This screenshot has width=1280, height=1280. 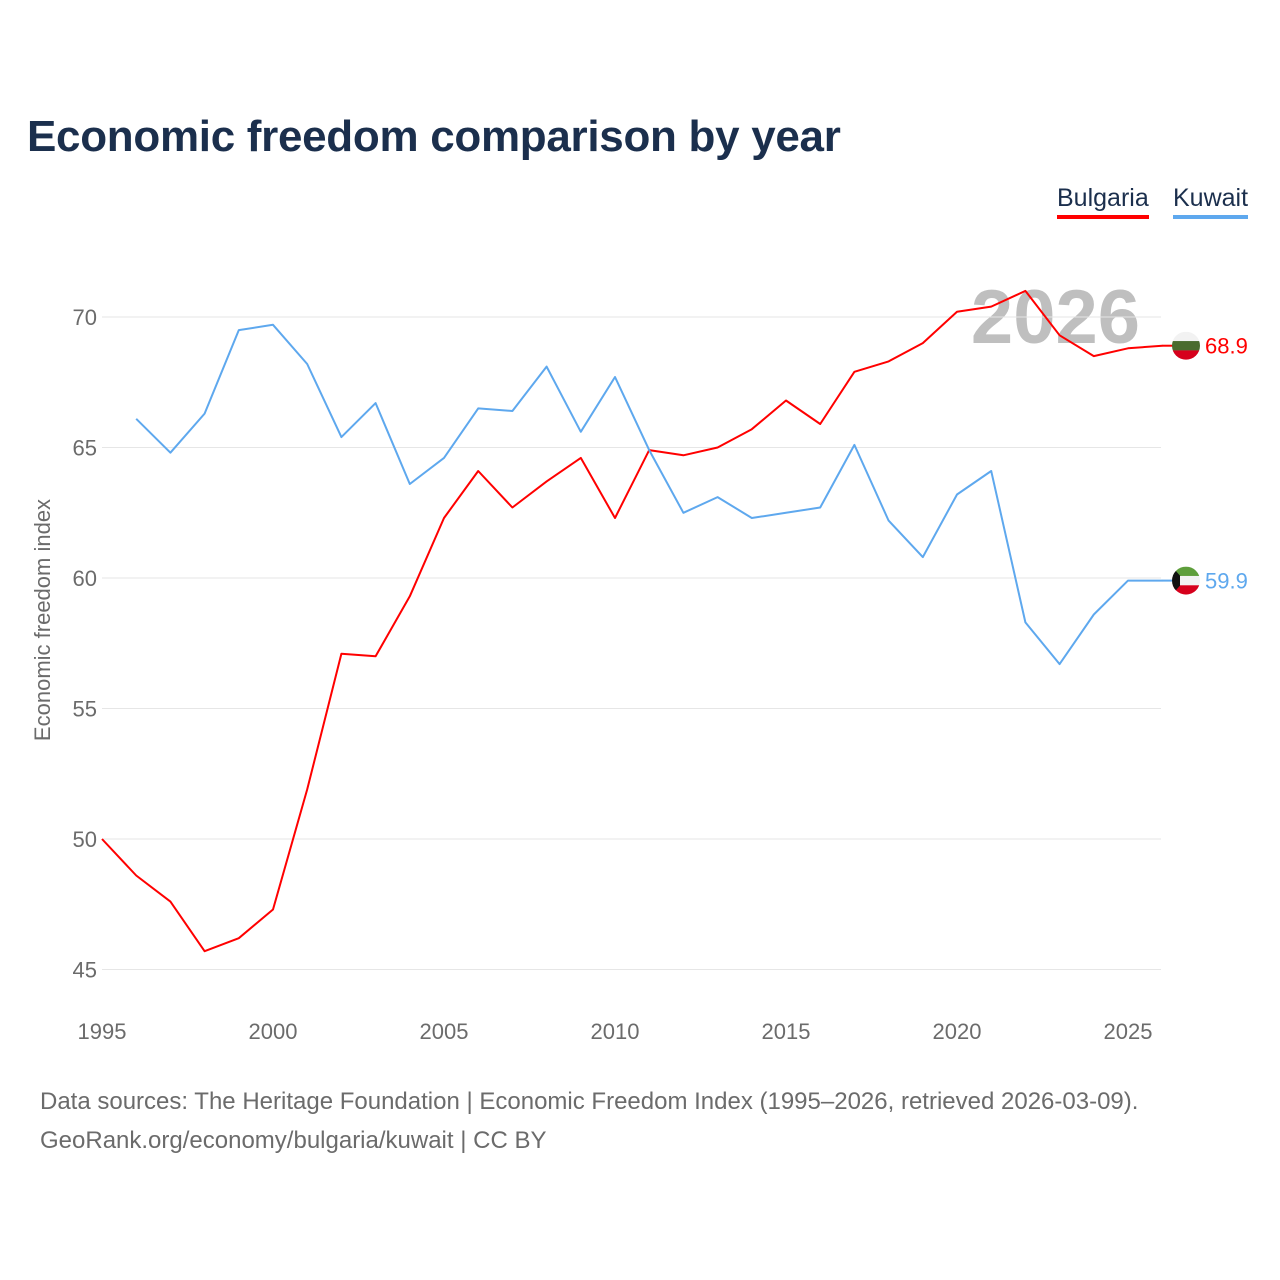 What do you see at coordinates (1211, 201) in the screenshot?
I see `legend-kuwait: Kuwait` at bounding box center [1211, 201].